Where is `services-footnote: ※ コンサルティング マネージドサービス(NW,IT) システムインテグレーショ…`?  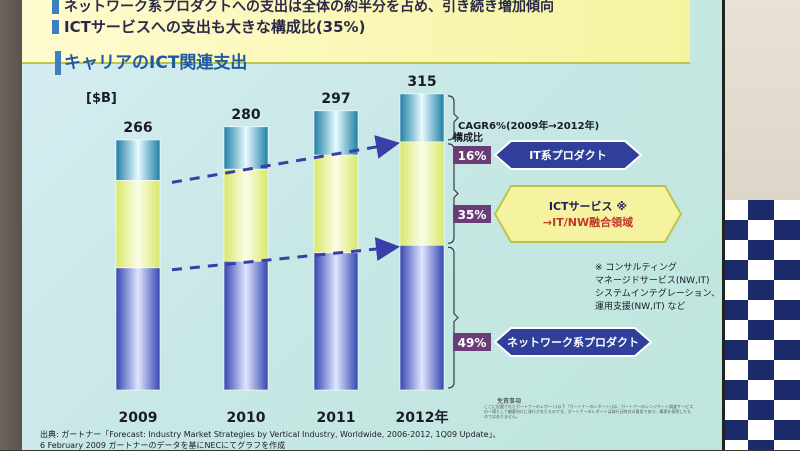
services-footnote: ※ コンサルティング マネージドサービス(NW,IT) システムインテグレーショ… is located at coordinates (657, 288).